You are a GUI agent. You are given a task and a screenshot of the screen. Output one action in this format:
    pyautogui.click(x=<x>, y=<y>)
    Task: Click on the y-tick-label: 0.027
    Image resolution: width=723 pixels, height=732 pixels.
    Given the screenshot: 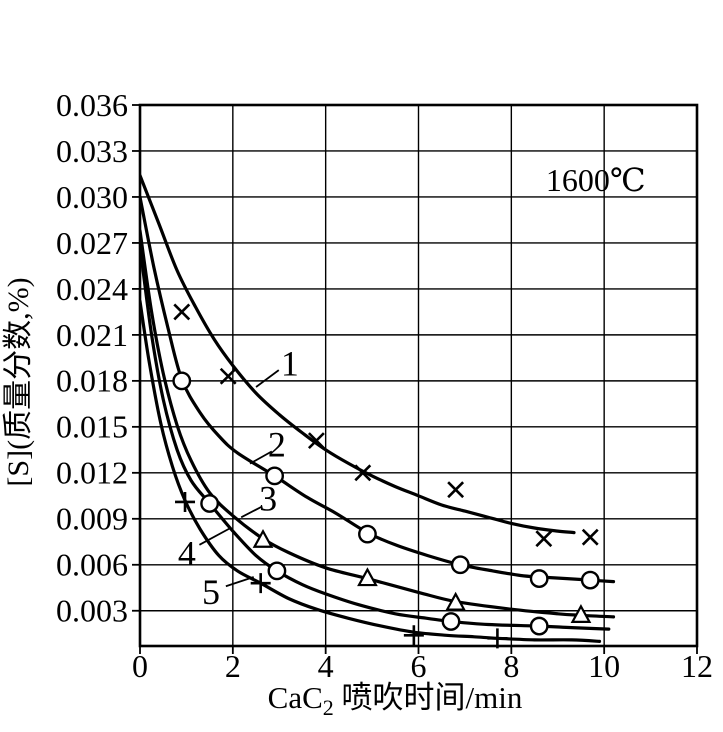 What is the action you would take?
    pyautogui.click(x=92, y=243)
    